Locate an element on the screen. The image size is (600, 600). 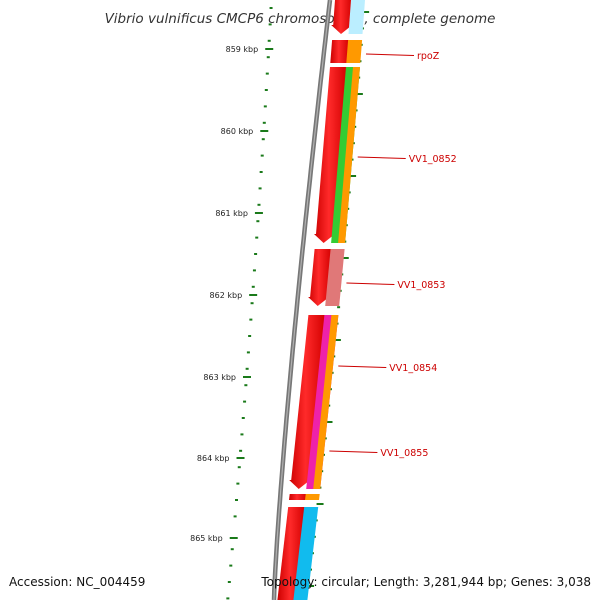
gene-label: VV1_0853 is located at coordinates (421, 285).